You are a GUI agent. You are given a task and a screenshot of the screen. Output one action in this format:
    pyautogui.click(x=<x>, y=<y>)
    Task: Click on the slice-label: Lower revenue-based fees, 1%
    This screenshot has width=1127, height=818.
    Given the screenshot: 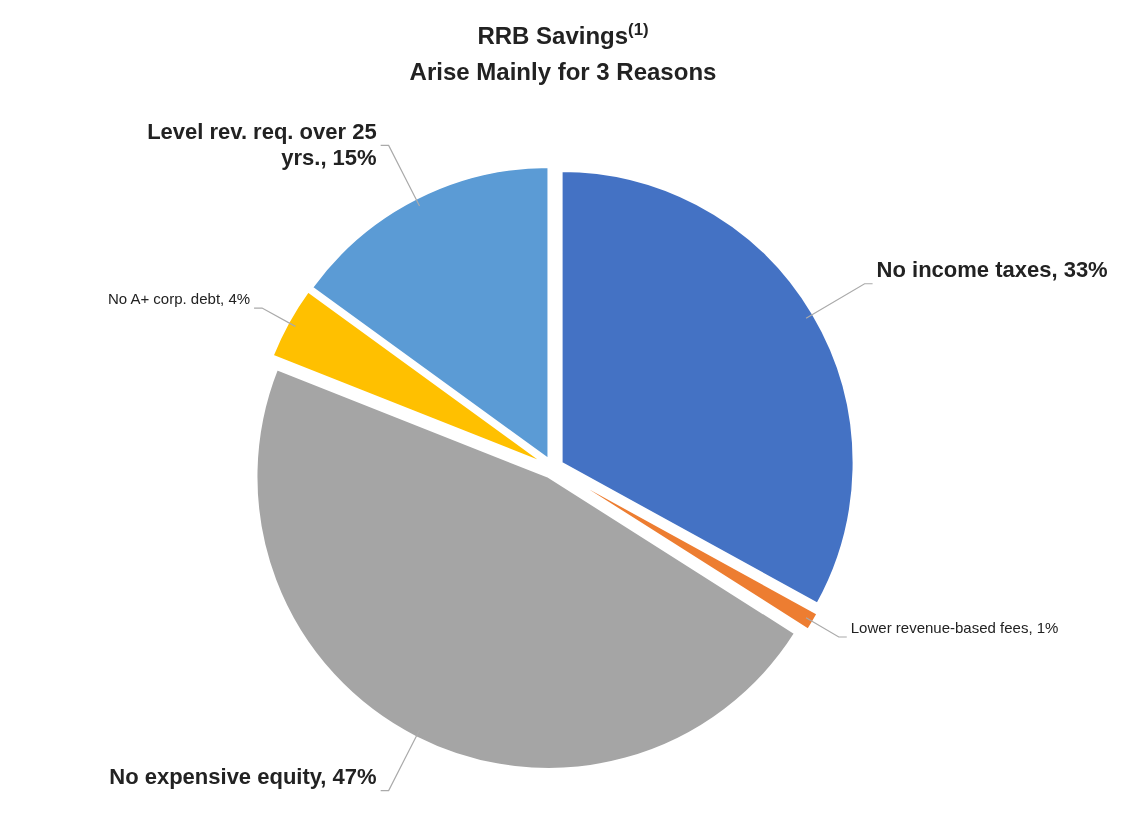 What is the action you would take?
    pyautogui.click(x=955, y=628)
    